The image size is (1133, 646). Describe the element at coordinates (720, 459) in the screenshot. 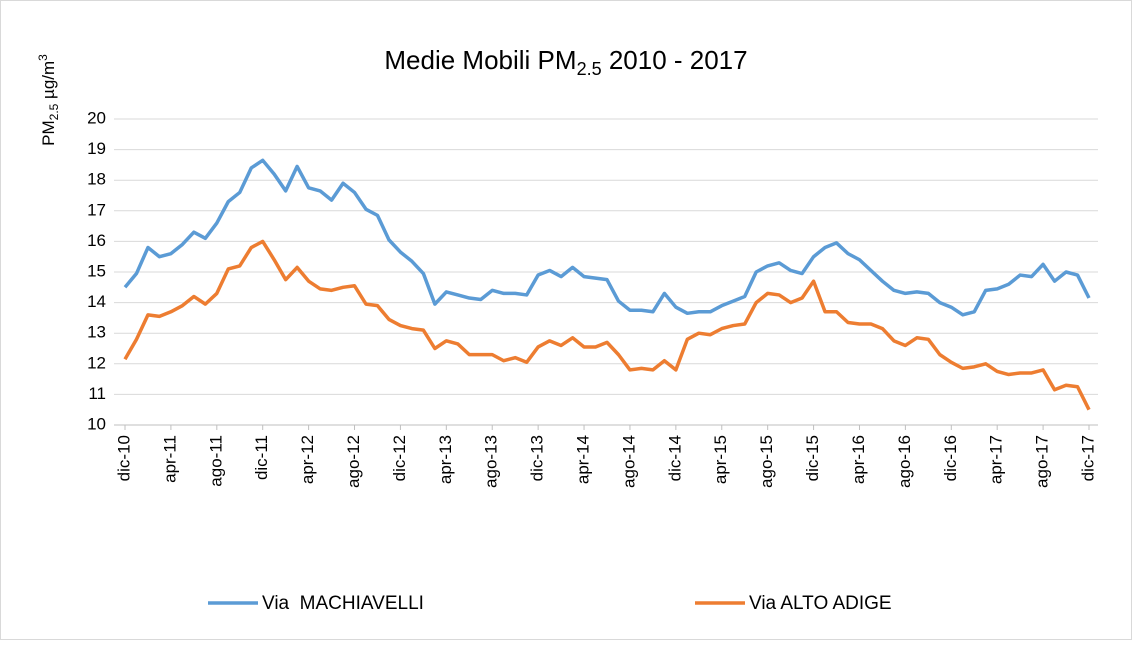

I see `x-tick-label: apr-15` at that location.